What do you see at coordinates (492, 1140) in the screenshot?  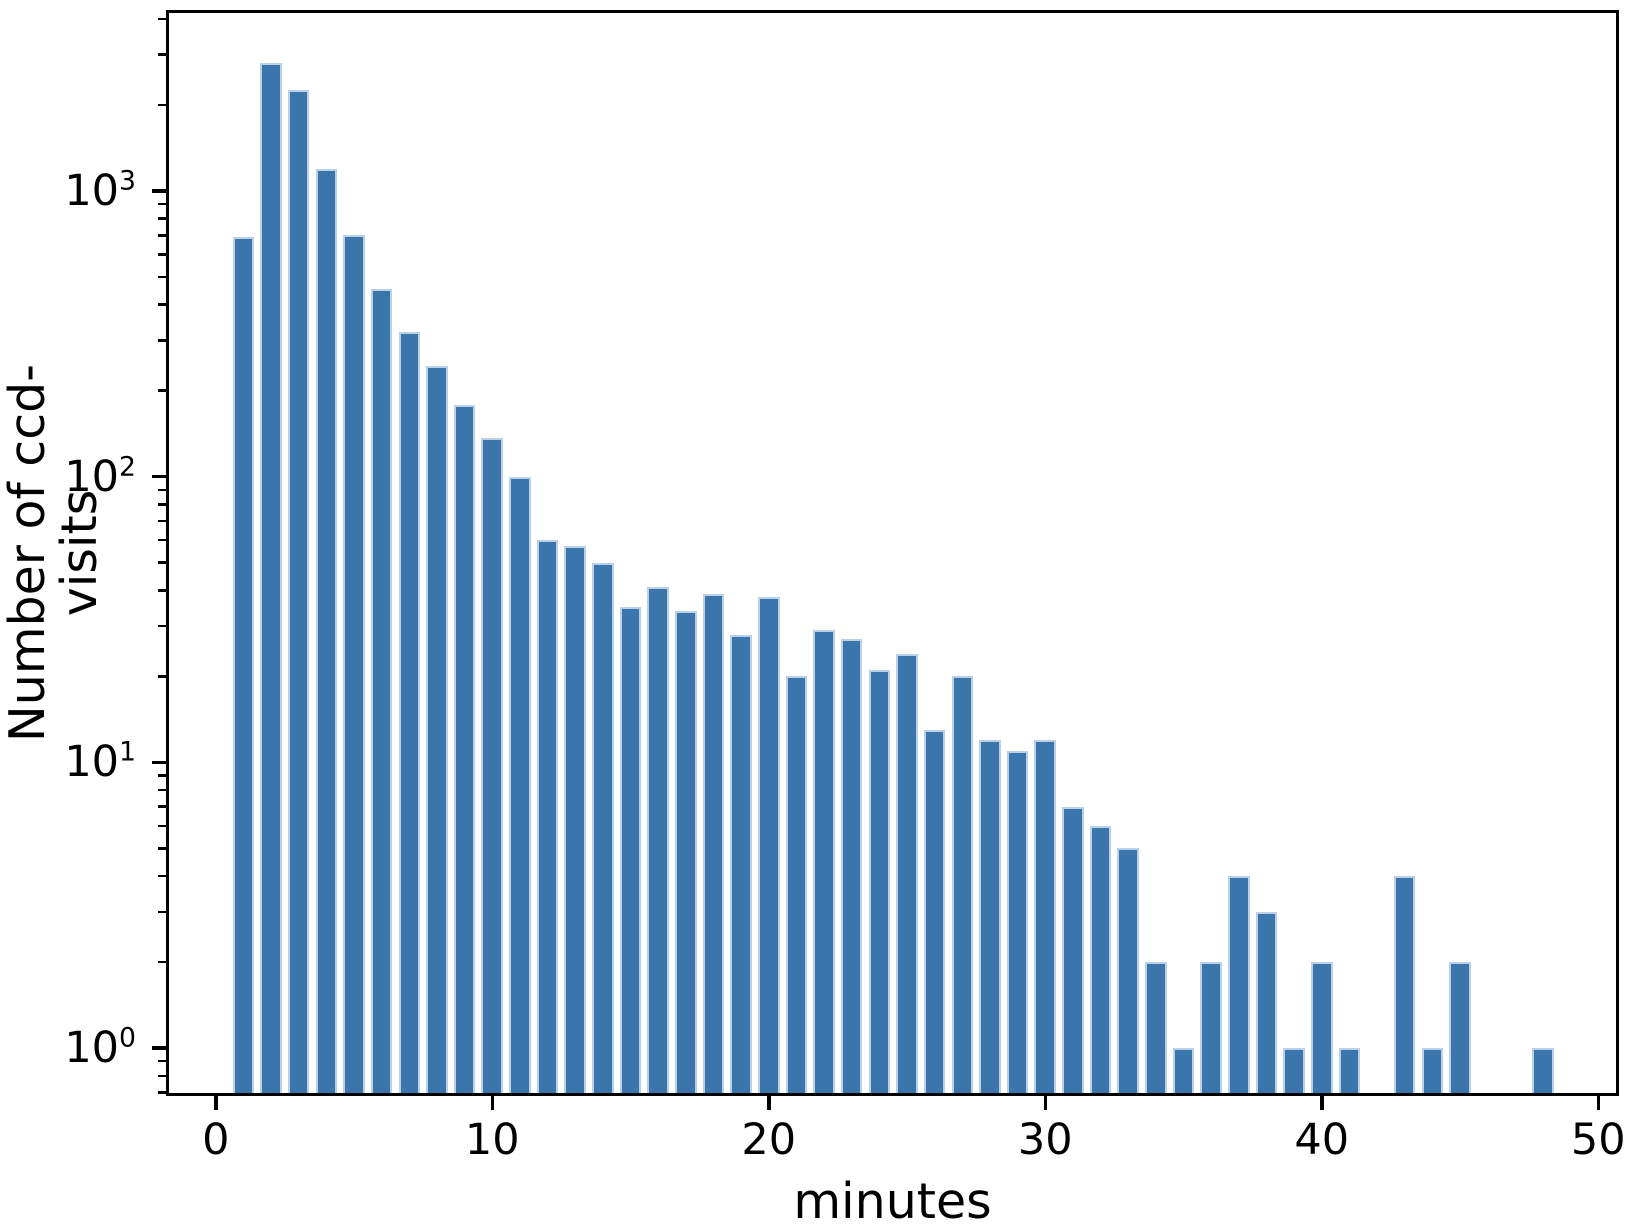 I see `x-tick-label: 10` at bounding box center [492, 1140].